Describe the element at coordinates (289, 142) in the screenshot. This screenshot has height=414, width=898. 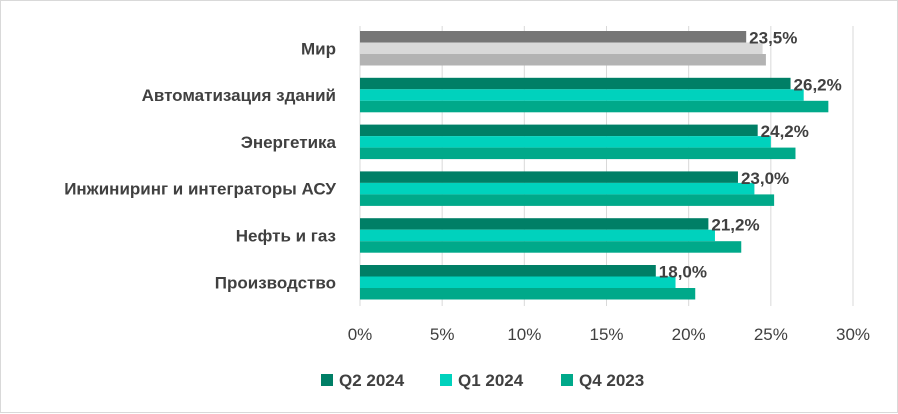
I see `category-label: Энергетика` at that location.